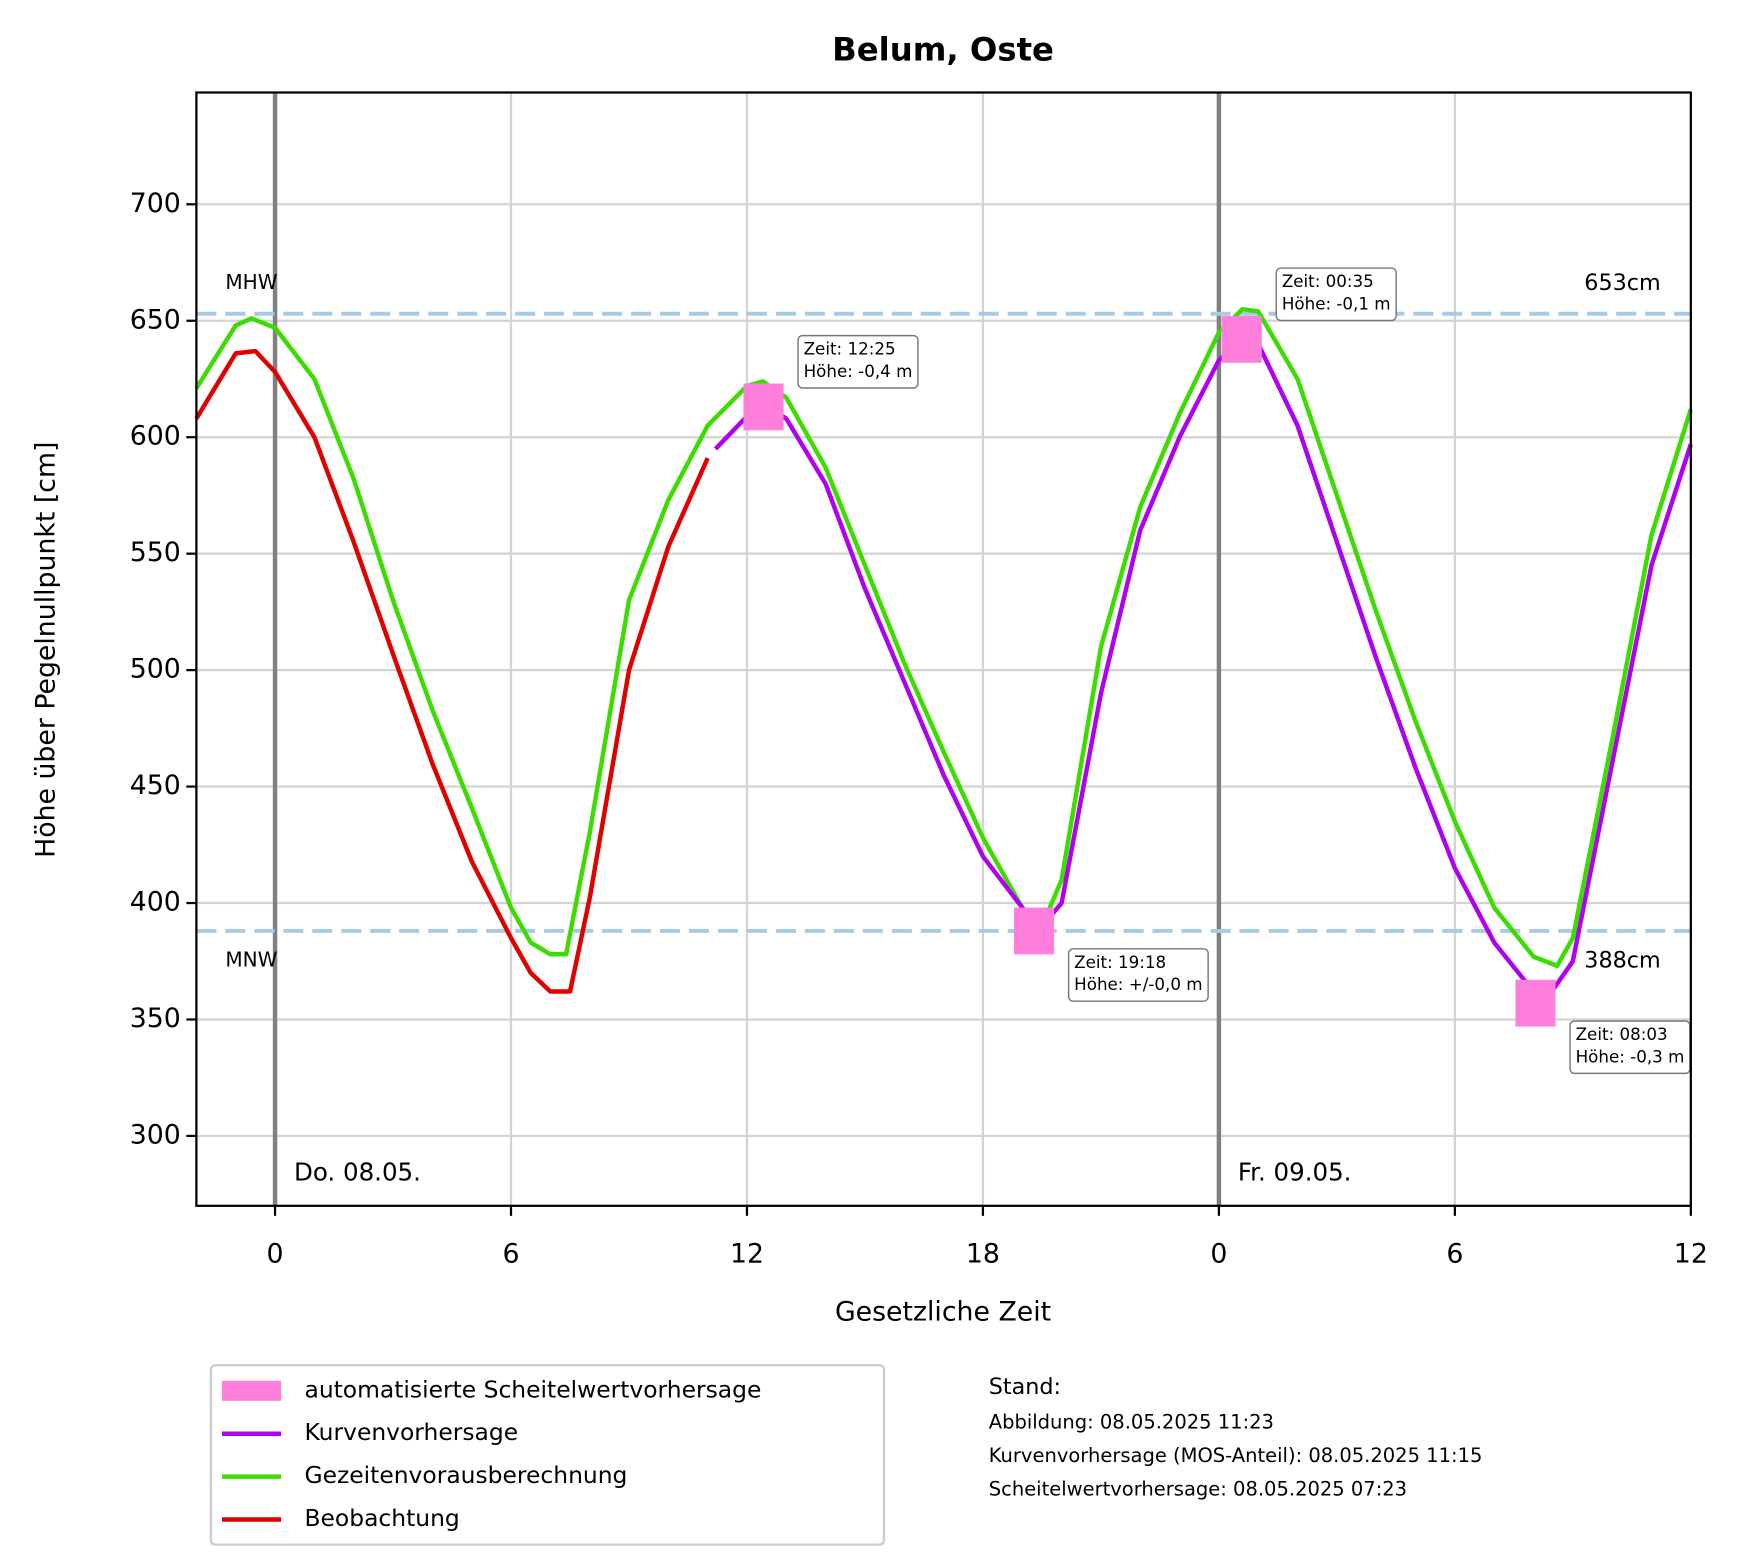 The image size is (1739, 1568). Describe the element at coordinates (46, 650) in the screenshot. I see `y-axis-label: Höhe über Pegelnullpunkt [cm]` at that location.